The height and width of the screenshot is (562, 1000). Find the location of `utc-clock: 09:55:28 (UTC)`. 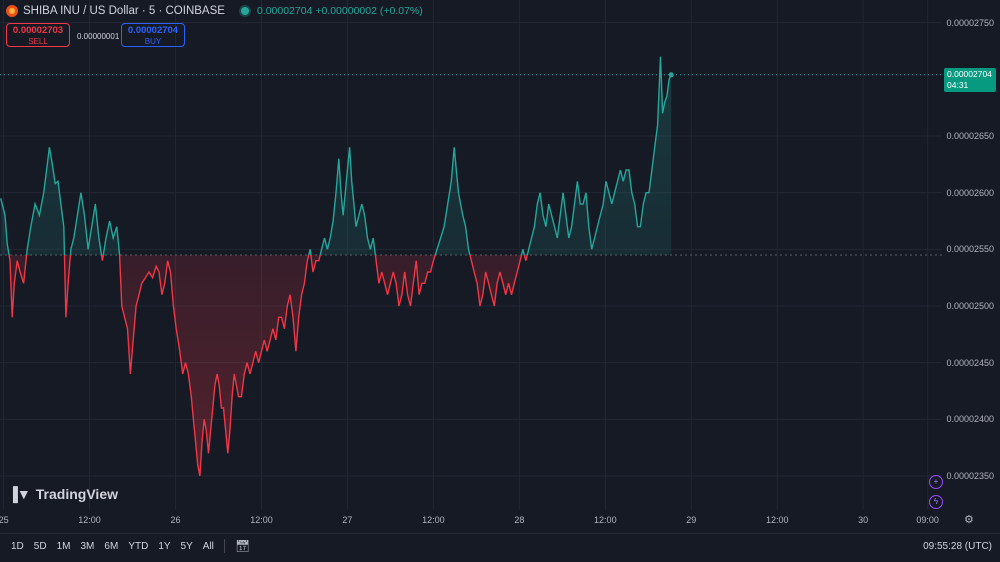

utc-clock: 09:55:28 (UTC) is located at coordinates (957, 546).